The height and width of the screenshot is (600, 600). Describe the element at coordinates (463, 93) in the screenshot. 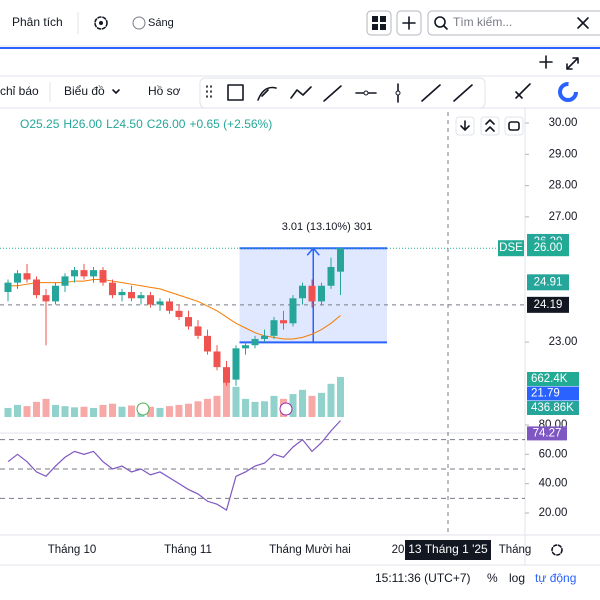

I see `arrow-tool` at that location.